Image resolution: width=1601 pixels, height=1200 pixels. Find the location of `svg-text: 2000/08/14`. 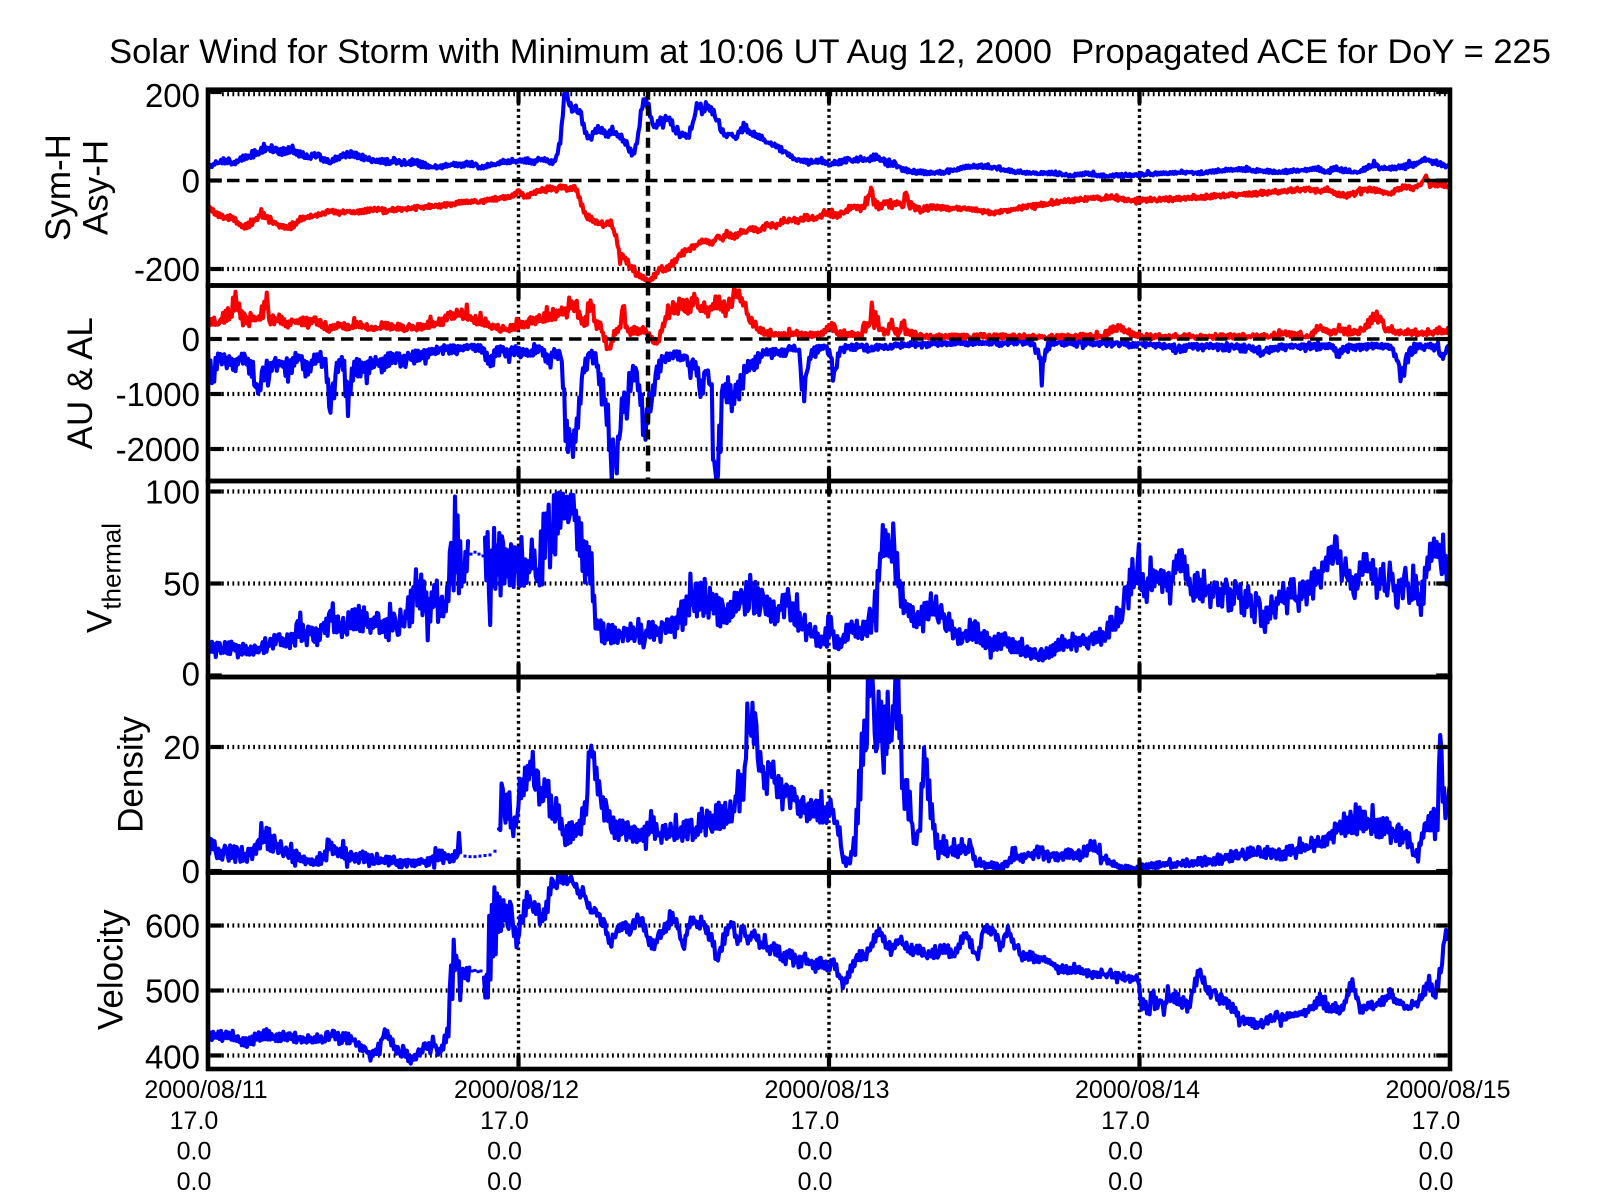

svg-text: 2000/08/14 is located at coordinates (1137, 1090).